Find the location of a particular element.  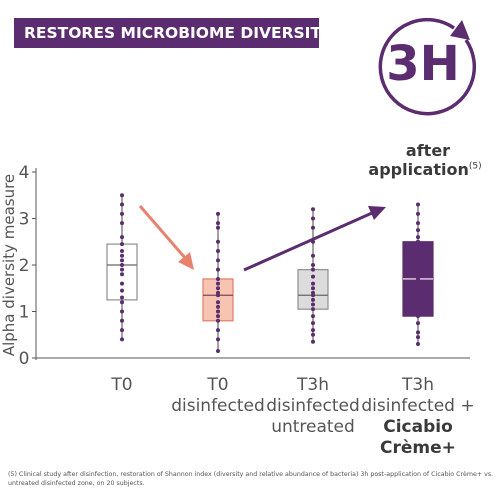

x-tick-label: T3h is located at coordinates (417, 385).